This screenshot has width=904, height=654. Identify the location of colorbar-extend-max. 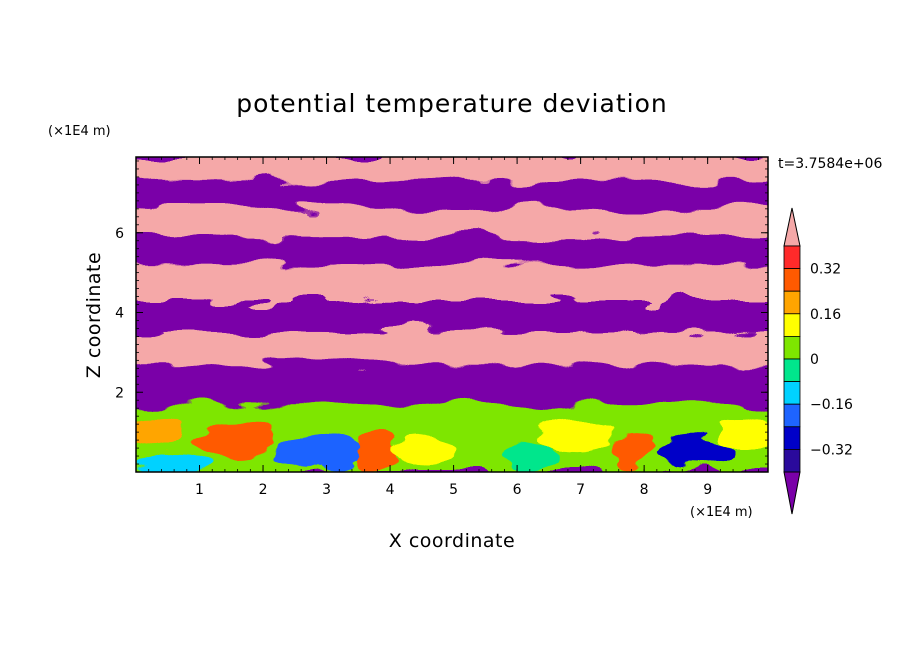
(792, 227).